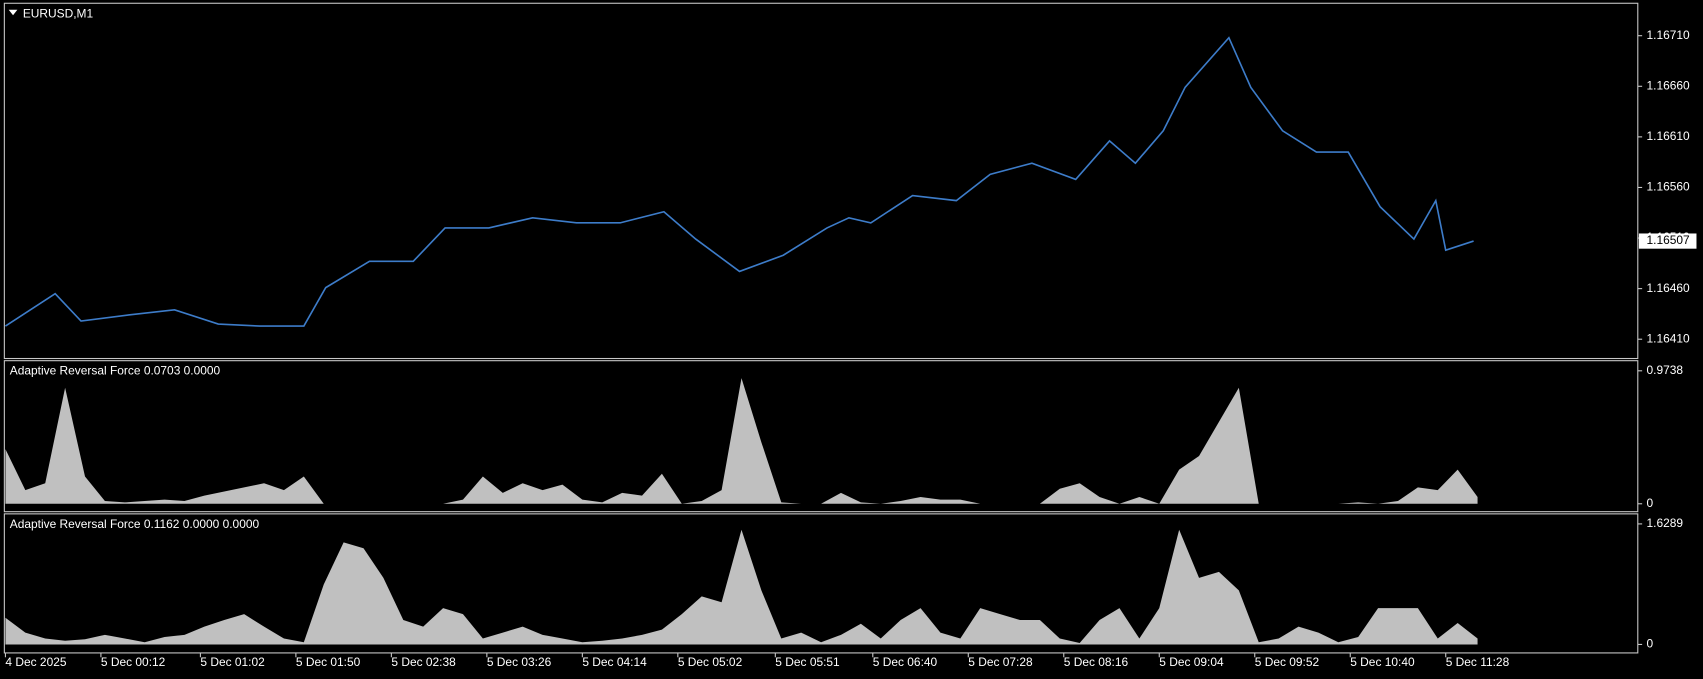 This screenshot has width=1703, height=679. Describe the element at coordinates (1191, 662) in the screenshot. I see `x-tick-label: 5 Dec 09:04` at that location.